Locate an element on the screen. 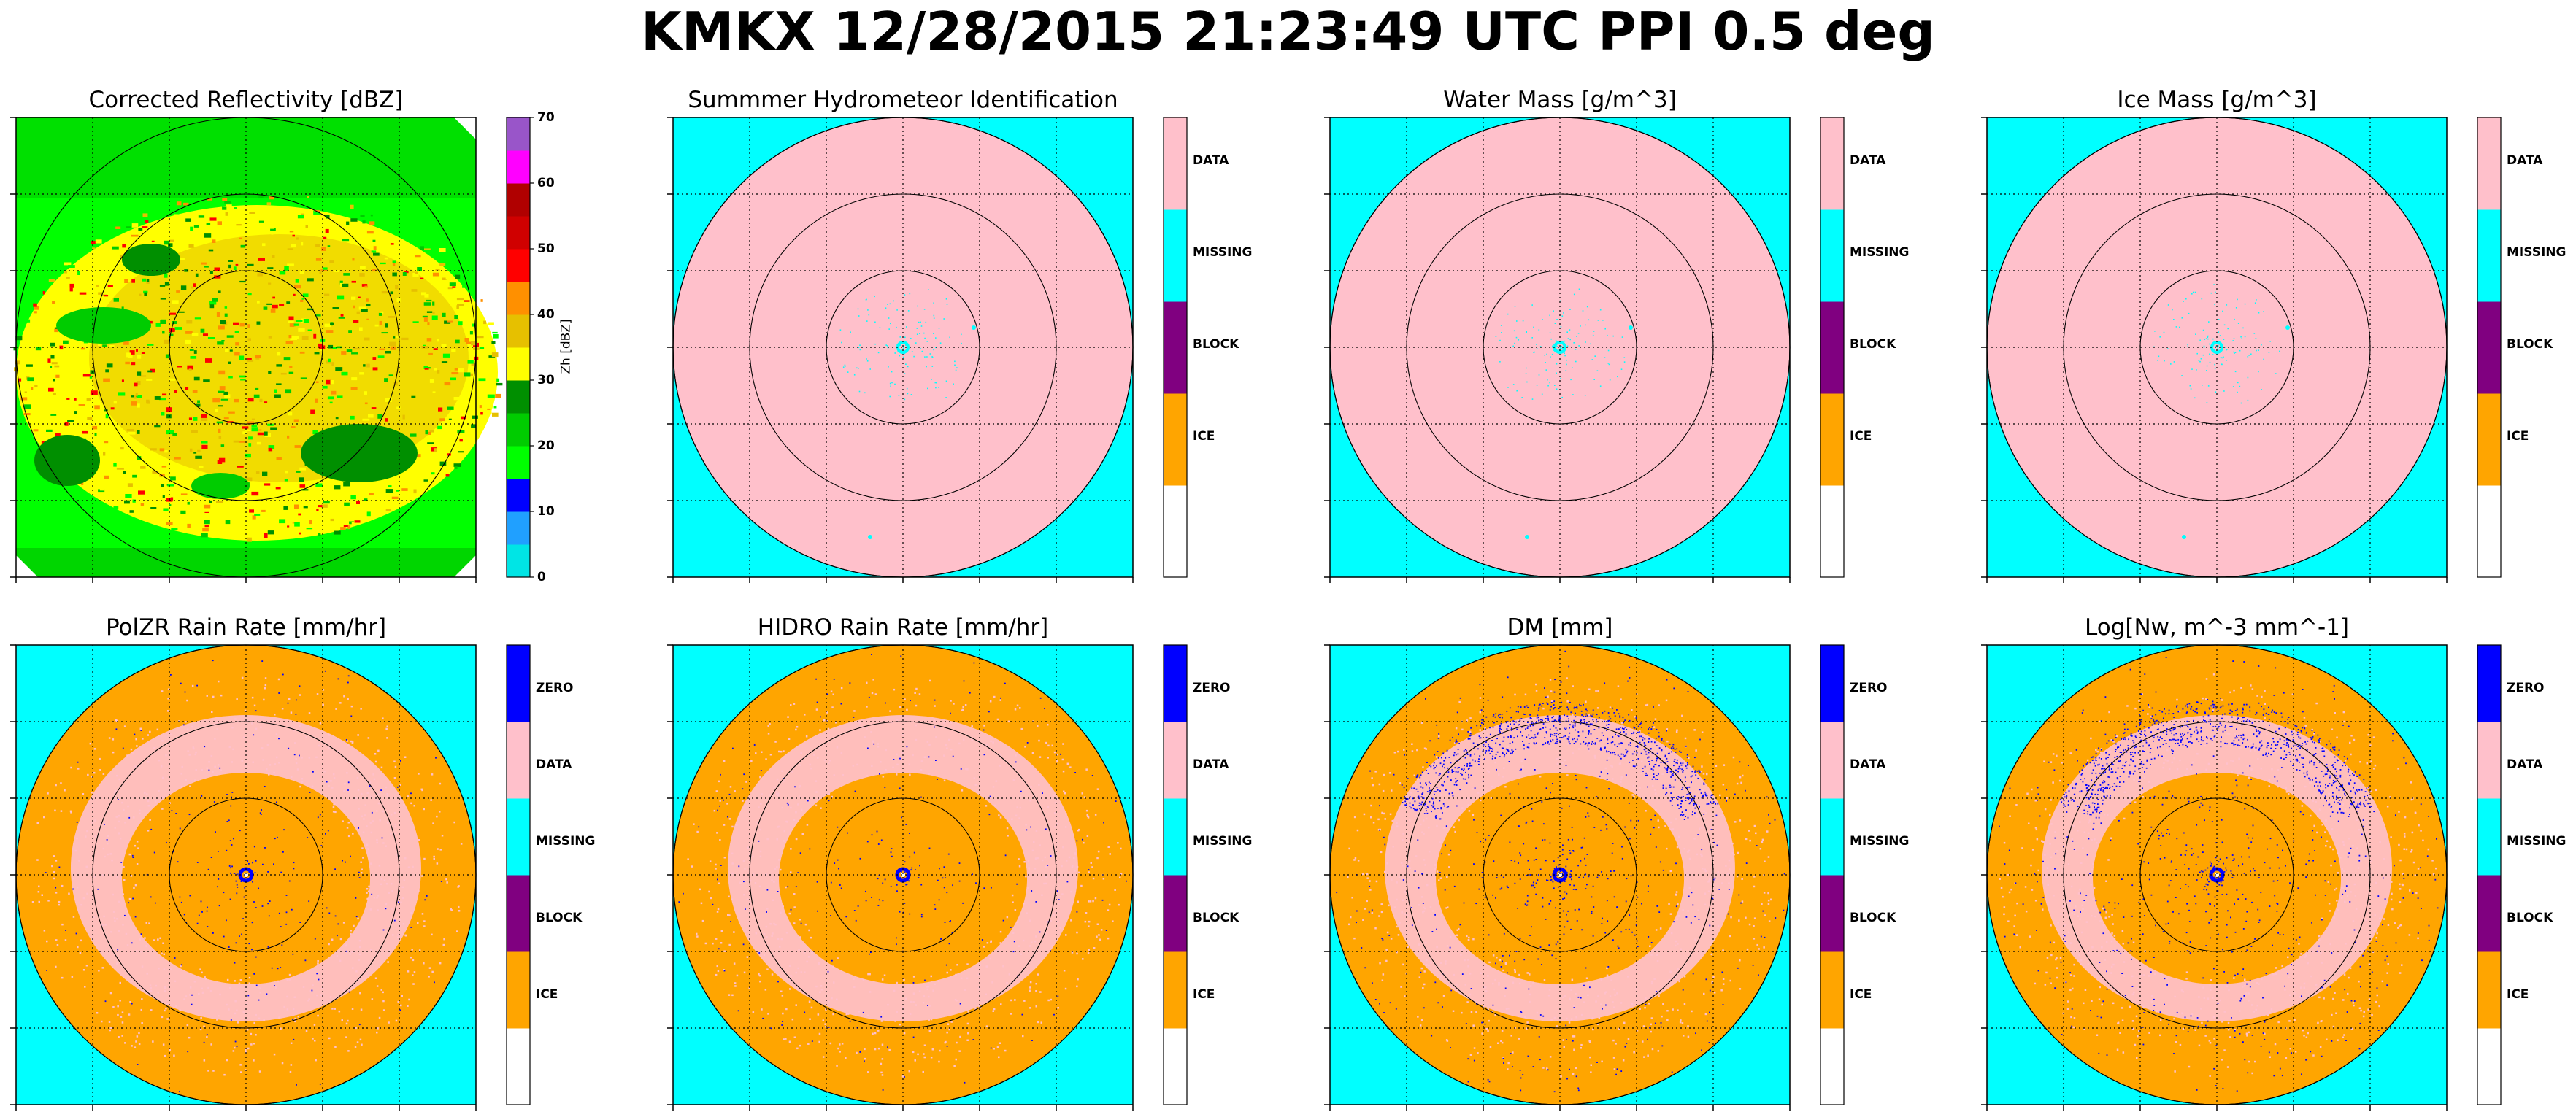 This screenshot has width=2576, height=1120. colorbar-dm is located at coordinates (1832, 874).